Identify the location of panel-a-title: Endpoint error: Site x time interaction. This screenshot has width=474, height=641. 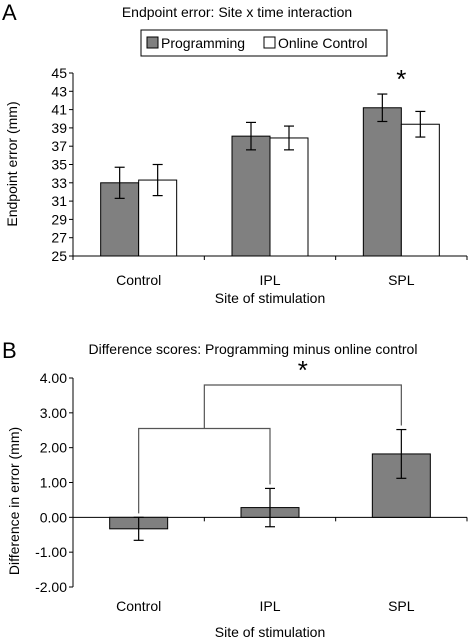
(237, 12).